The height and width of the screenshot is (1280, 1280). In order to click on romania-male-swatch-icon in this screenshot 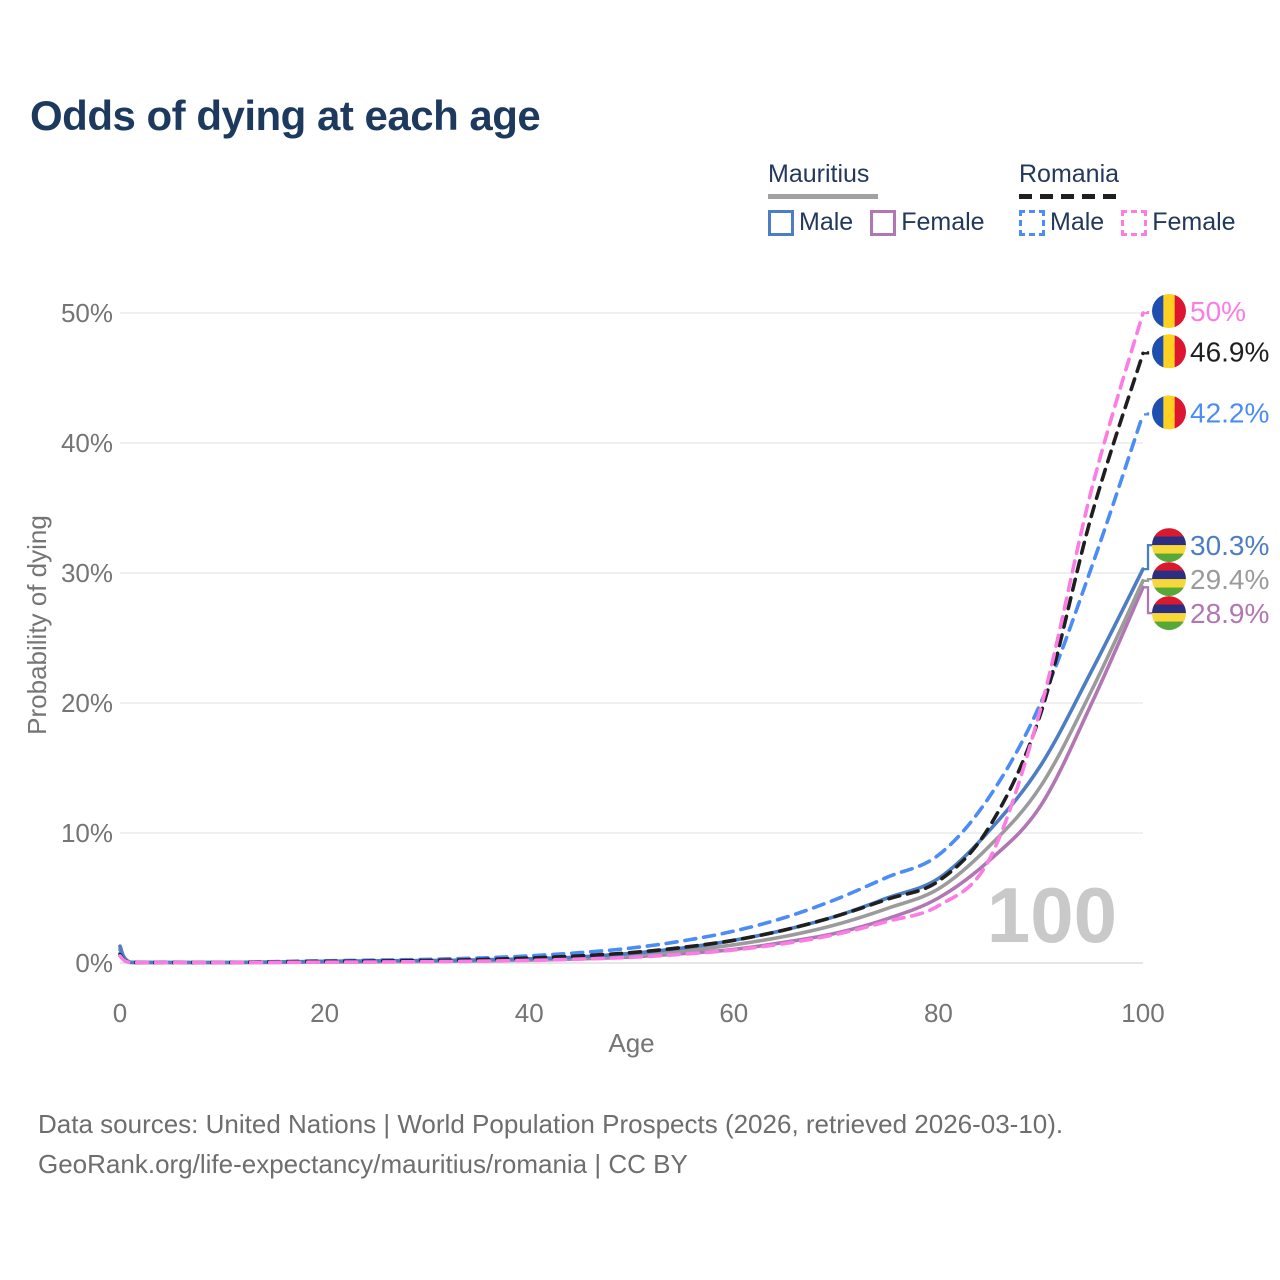, I will do `click(1032, 222)`.